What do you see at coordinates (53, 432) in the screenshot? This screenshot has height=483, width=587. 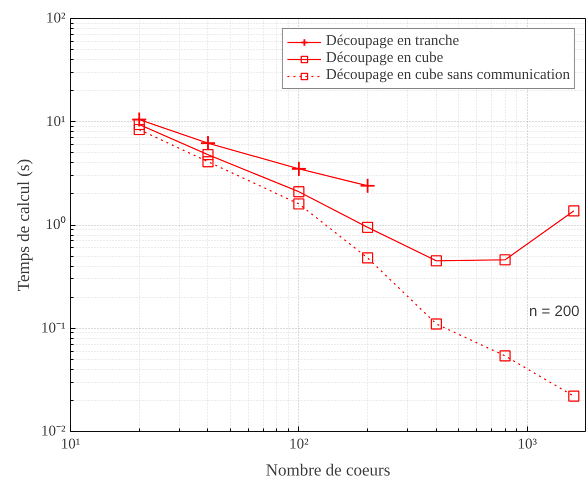 I see `y-tick-label: 10⁻²` at bounding box center [53, 432].